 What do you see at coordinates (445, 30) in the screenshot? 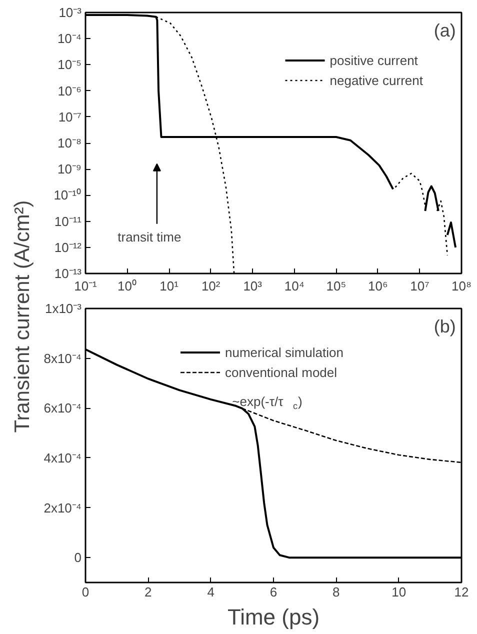
I see `annotation: (a)` at bounding box center [445, 30].